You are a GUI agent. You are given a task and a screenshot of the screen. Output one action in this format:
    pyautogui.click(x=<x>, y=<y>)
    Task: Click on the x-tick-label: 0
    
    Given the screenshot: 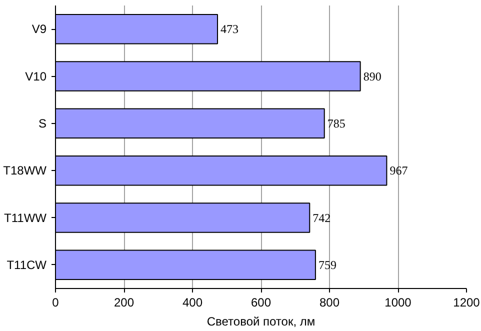 What is the action you would take?
    pyautogui.click(x=56, y=303)
    